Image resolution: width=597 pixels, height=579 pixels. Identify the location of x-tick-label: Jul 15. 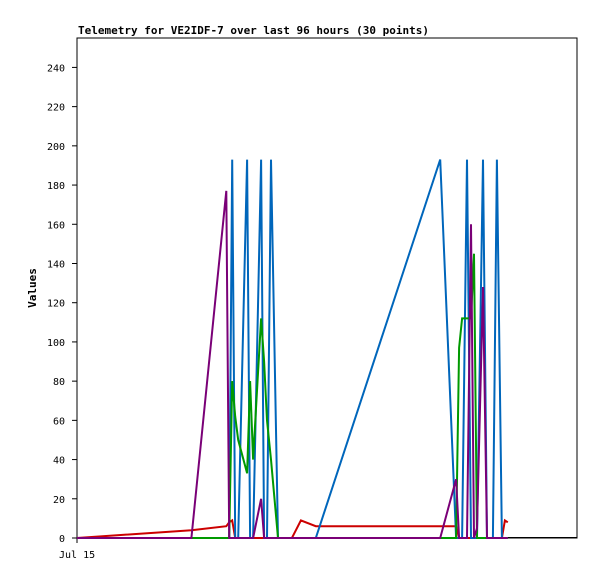
(77, 555).